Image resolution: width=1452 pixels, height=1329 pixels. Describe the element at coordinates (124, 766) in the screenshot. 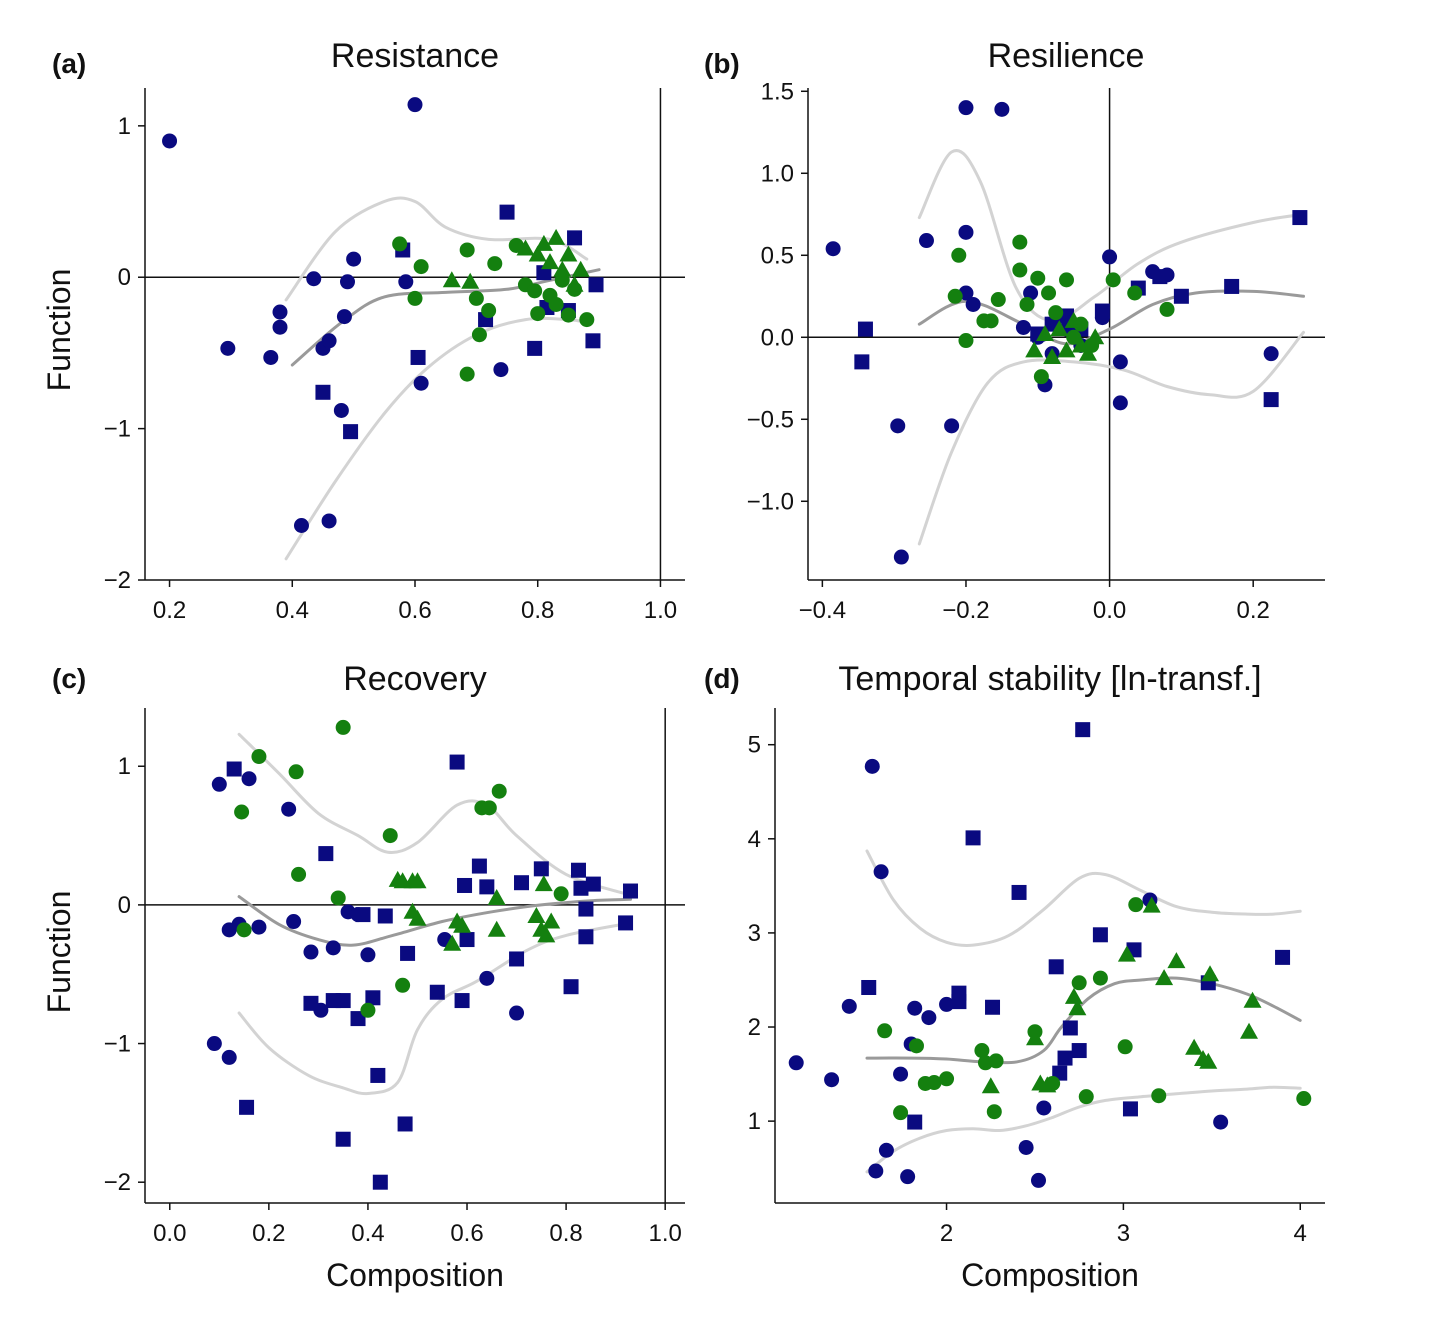

I see `y-tick-label: 1` at that location.